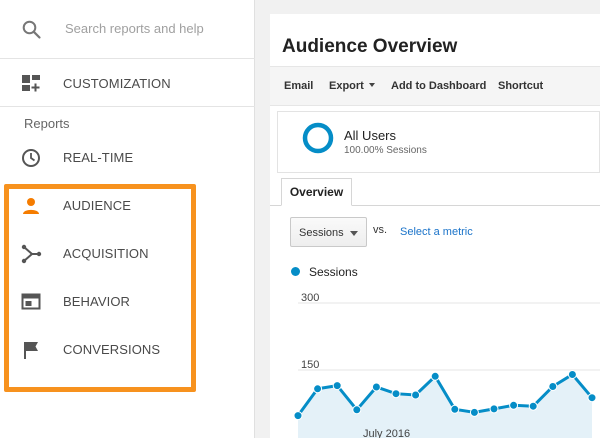 The width and height of the screenshot is (600, 438). Describe the element at coordinates (32, 350) in the screenshot. I see `flag-icon` at that location.